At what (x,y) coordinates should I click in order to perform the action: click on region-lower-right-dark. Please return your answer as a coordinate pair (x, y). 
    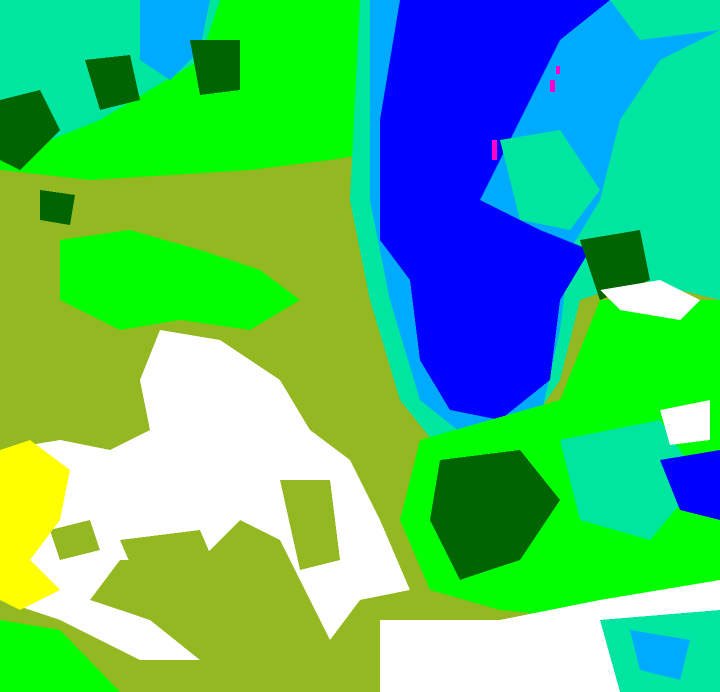
    Looking at the image, I should click on (495, 515).